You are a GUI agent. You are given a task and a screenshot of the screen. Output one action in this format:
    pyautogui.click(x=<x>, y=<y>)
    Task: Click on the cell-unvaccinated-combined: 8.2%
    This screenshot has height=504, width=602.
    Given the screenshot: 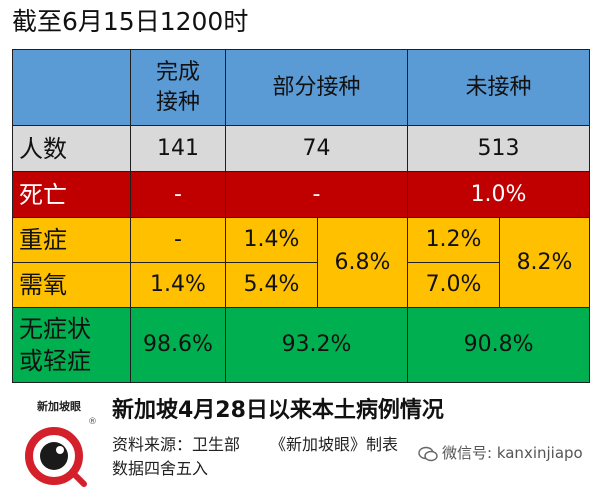 What is the action you would take?
    pyautogui.click(x=545, y=262)
    